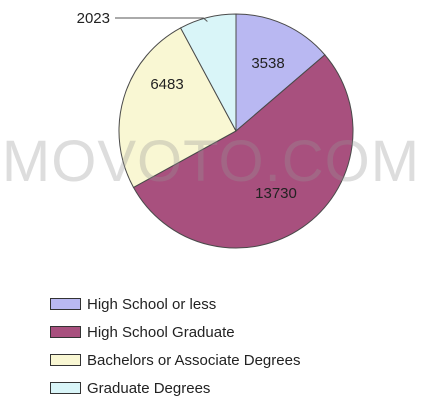 This screenshot has height=400, width=422. What do you see at coordinates (267, 63) in the screenshot?
I see `data-label-high-school-or-less: 3538` at bounding box center [267, 63].